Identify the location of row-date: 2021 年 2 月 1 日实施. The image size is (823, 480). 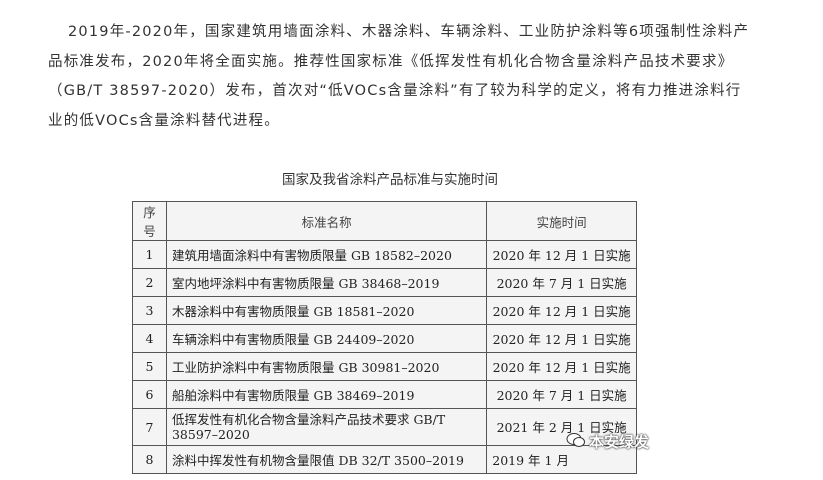
(561, 427).